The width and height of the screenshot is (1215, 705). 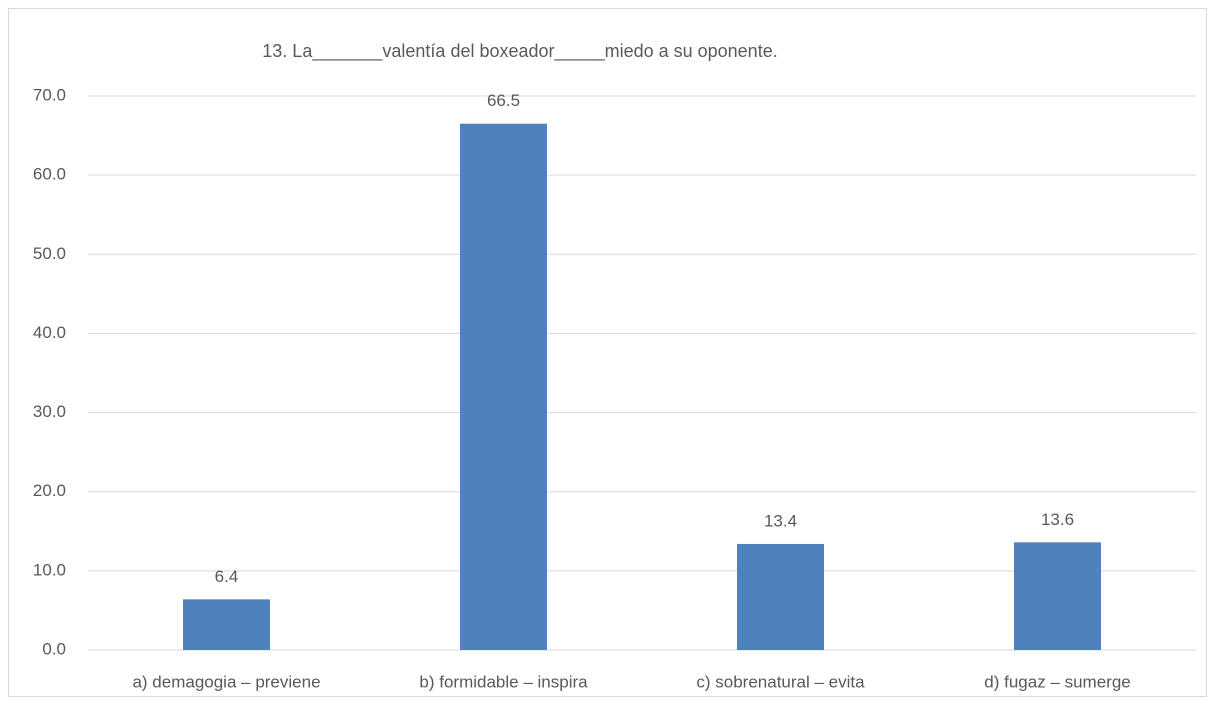 I want to click on x-tick-label: a) demagogia – previene, so click(x=226, y=681).